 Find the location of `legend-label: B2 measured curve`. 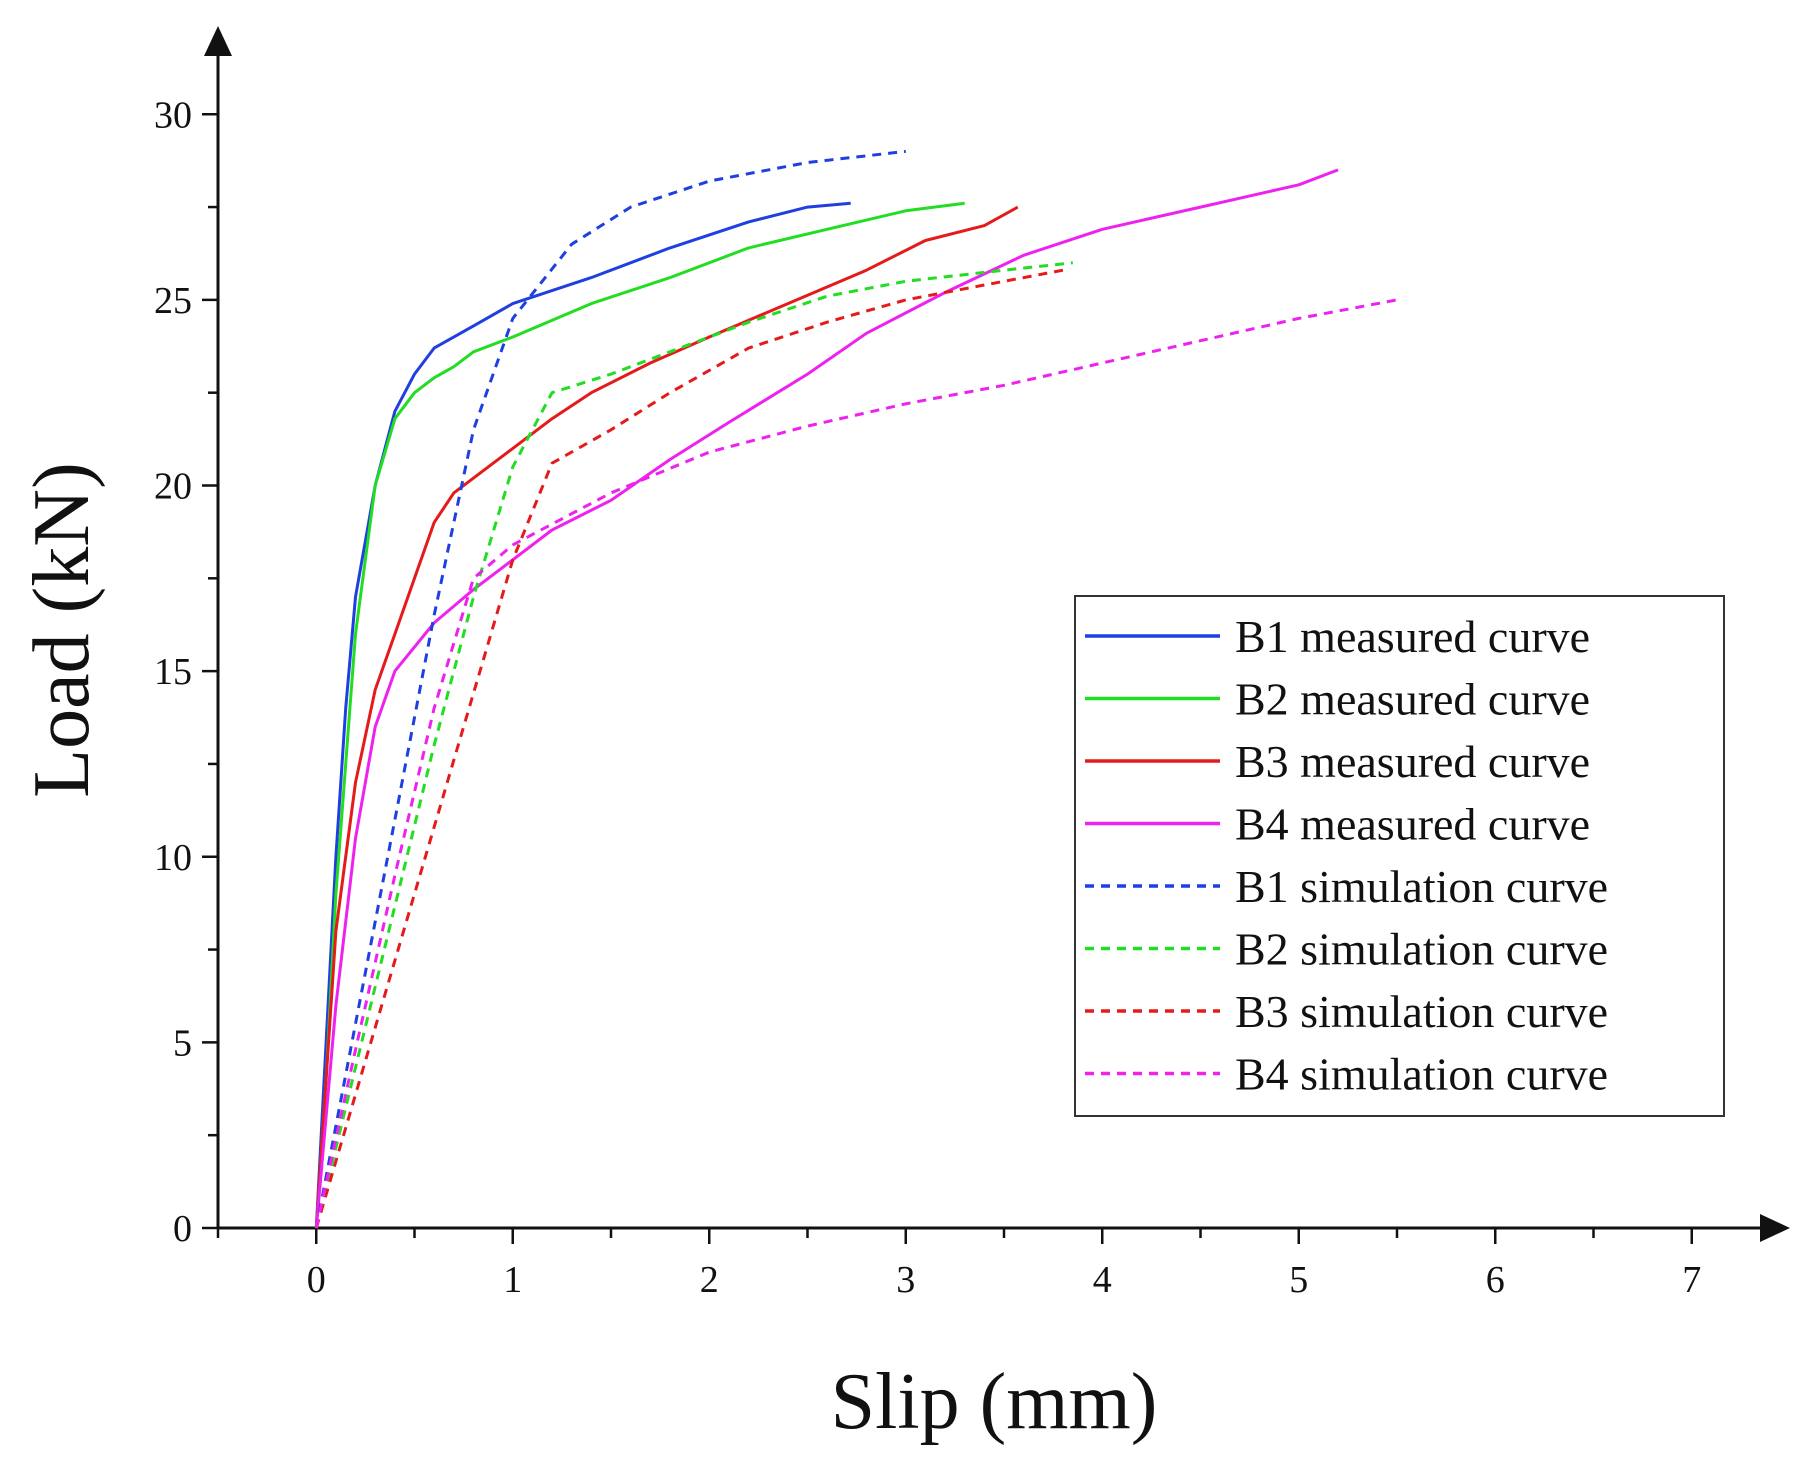

legend-label: B2 measured curve is located at coordinates (1412, 699).